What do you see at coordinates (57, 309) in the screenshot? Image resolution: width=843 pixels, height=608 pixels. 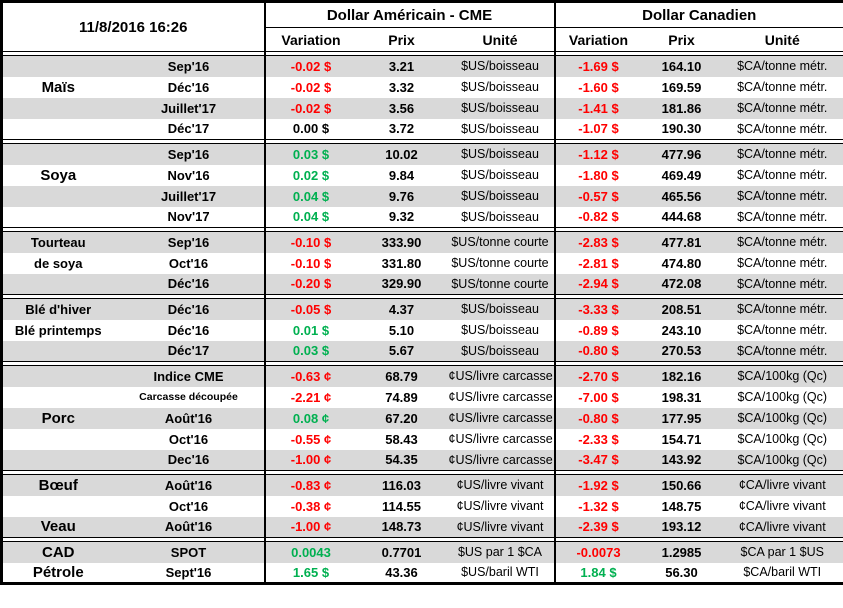 I see `commodity-label: Blé d'hiver` at bounding box center [57, 309].